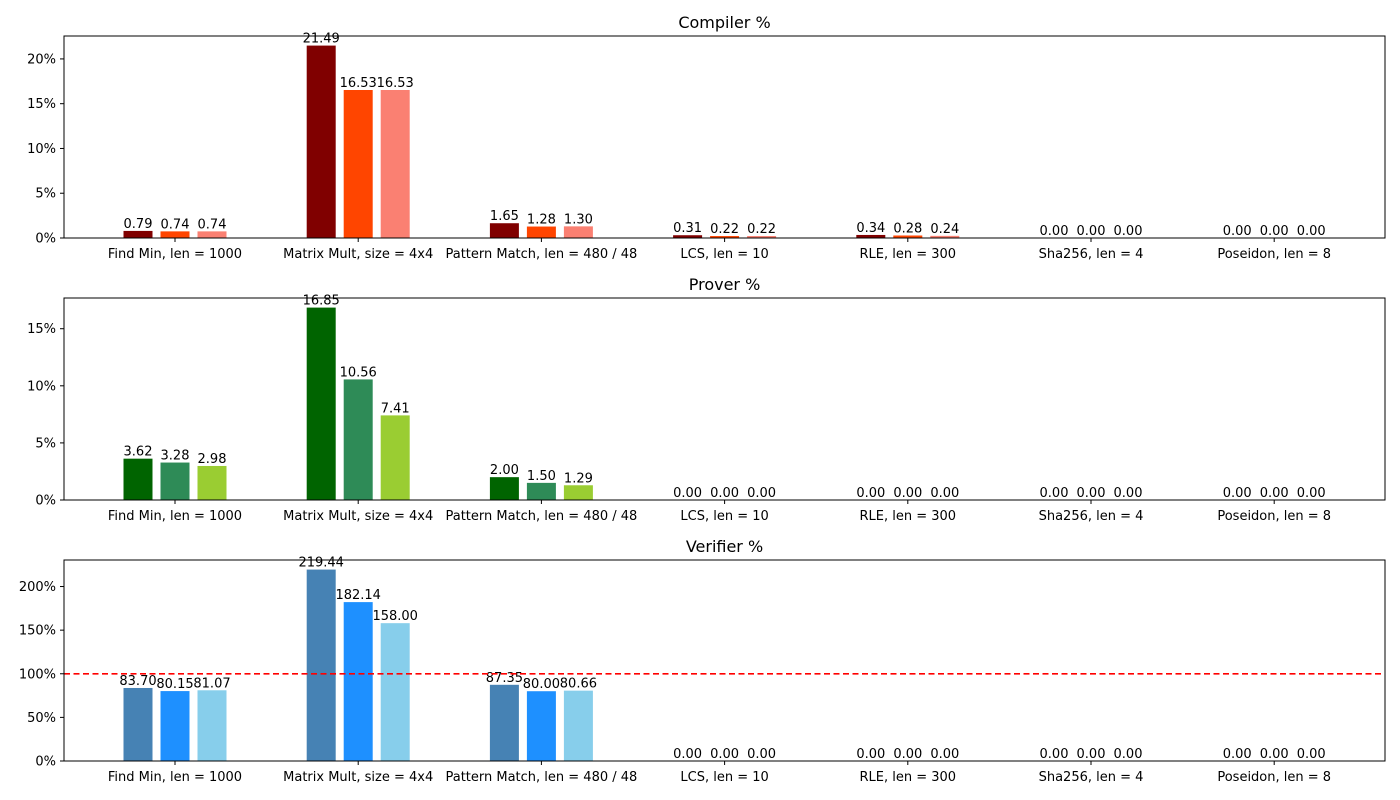 Image resolution: width=1400 pixels, height=800 pixels. I want to click on data-label-series2-cat1: 7.41, so click(395, 408).